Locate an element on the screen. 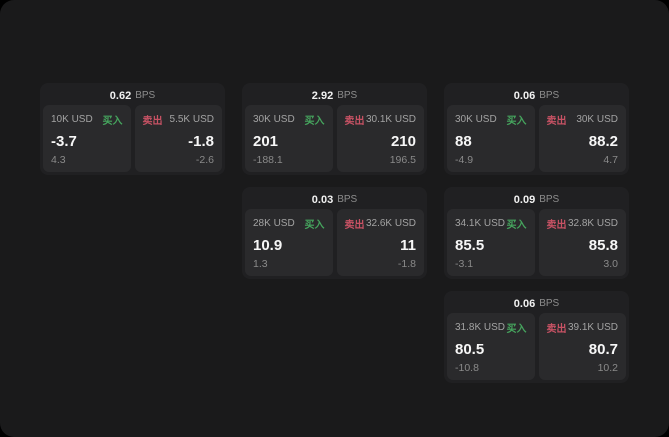 The image size is (669, 437). buy-price: 80.5 is located at coordinates (470, 349).